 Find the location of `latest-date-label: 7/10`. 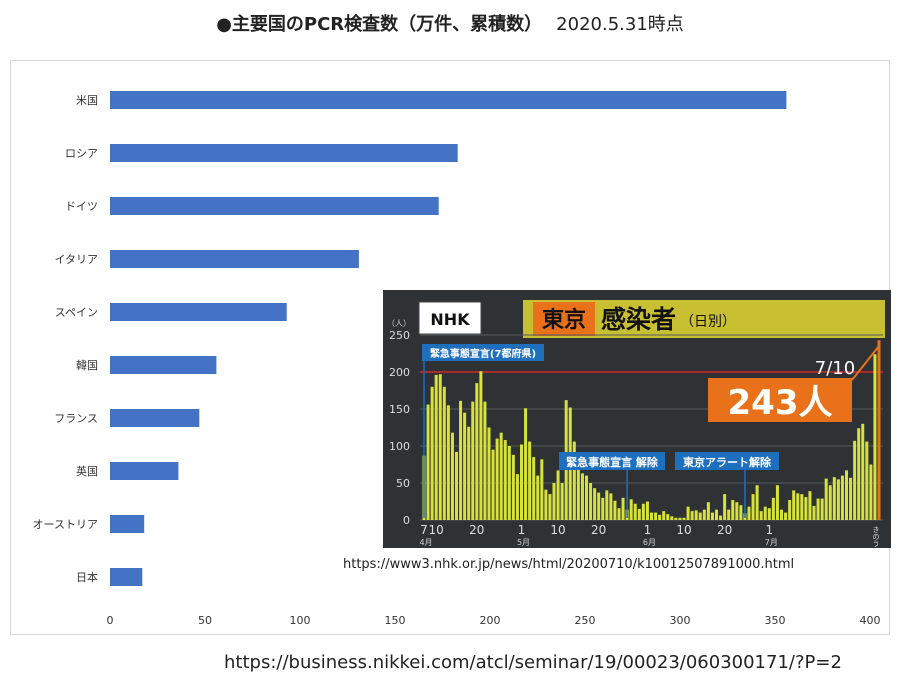

latest-date-label: 7/10 is located at coordinates (835, 368).